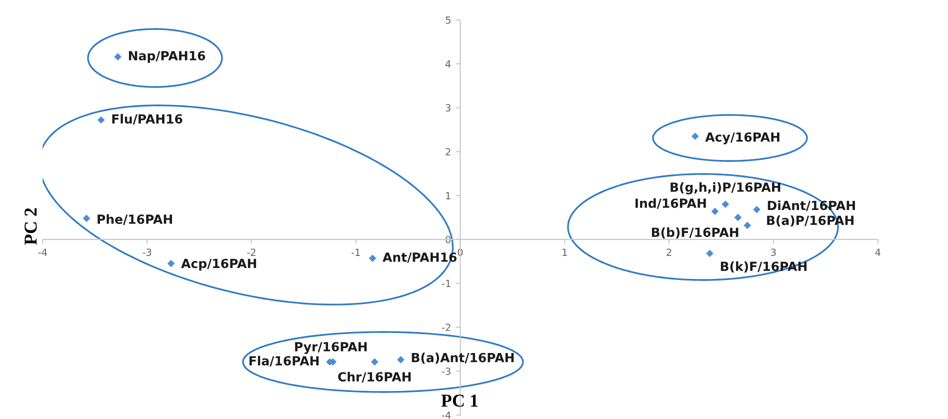 Image resolution: width=948 pixels, height=419 pixels. What do you see at coordinates (695, 232) in the screenshot?
I see `annotation: B(b)F/16PAH` at bounding box center [695, 232].